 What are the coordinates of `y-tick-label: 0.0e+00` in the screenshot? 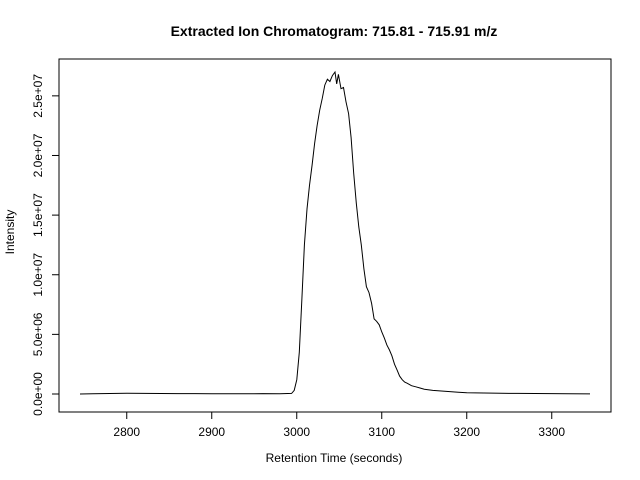 It's located at (38, 394).